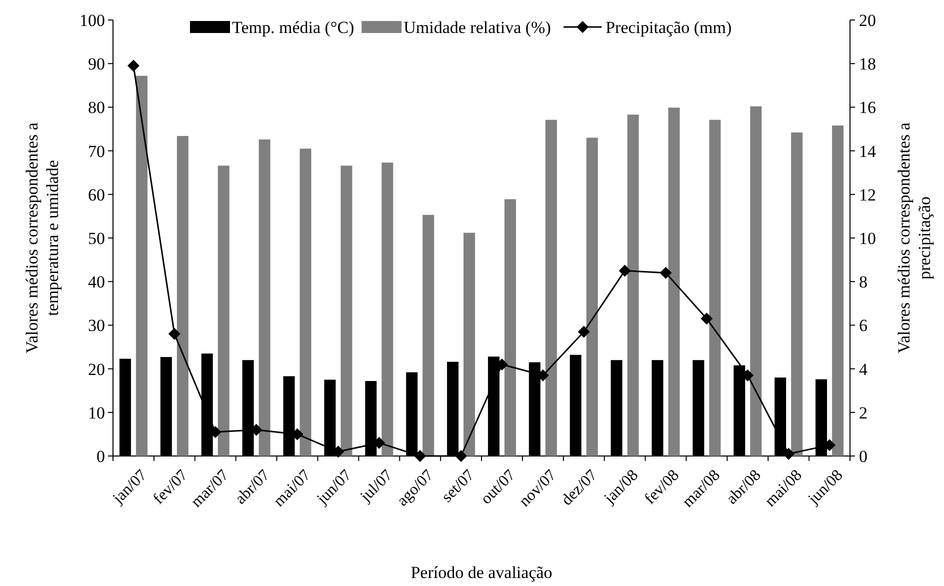 Image resolution: width=944 pixels, height=586 pixels. I want to click on y2-tick-label: 0, so click(863, 456).